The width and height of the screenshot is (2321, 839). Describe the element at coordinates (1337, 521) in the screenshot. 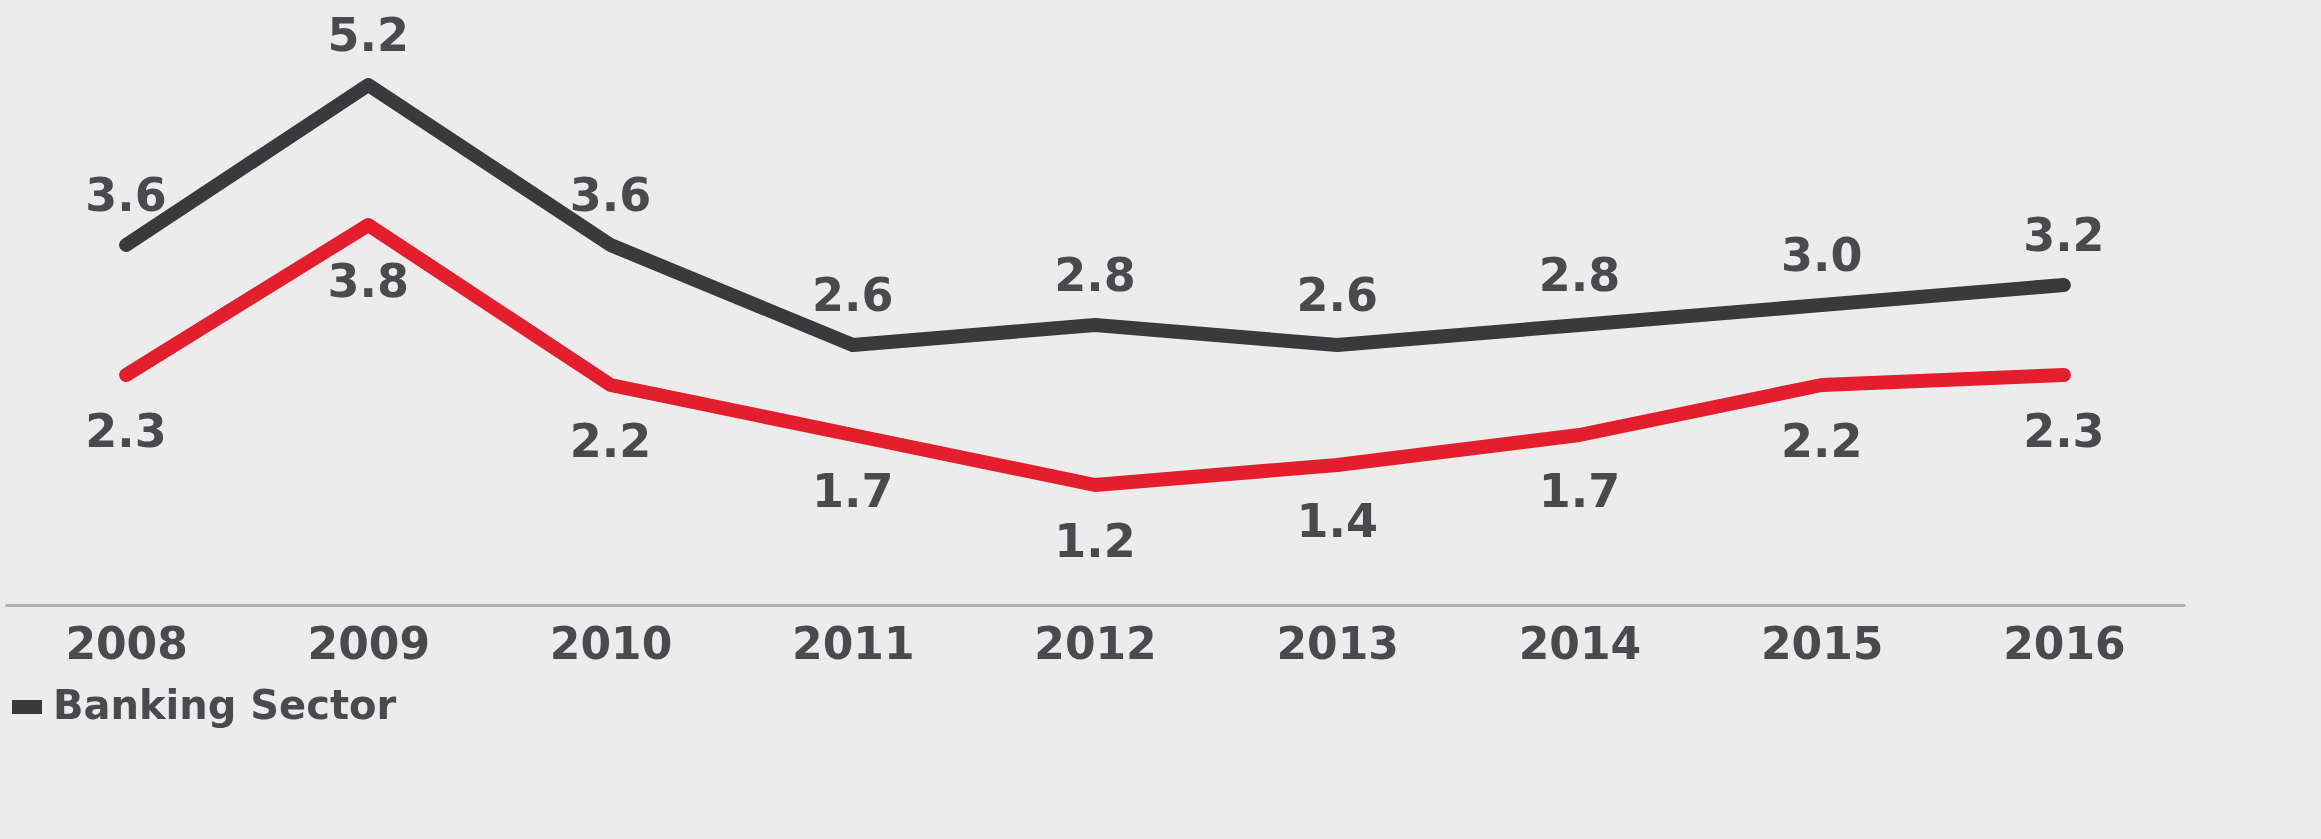

I see `data-label: 1.4` at that location.